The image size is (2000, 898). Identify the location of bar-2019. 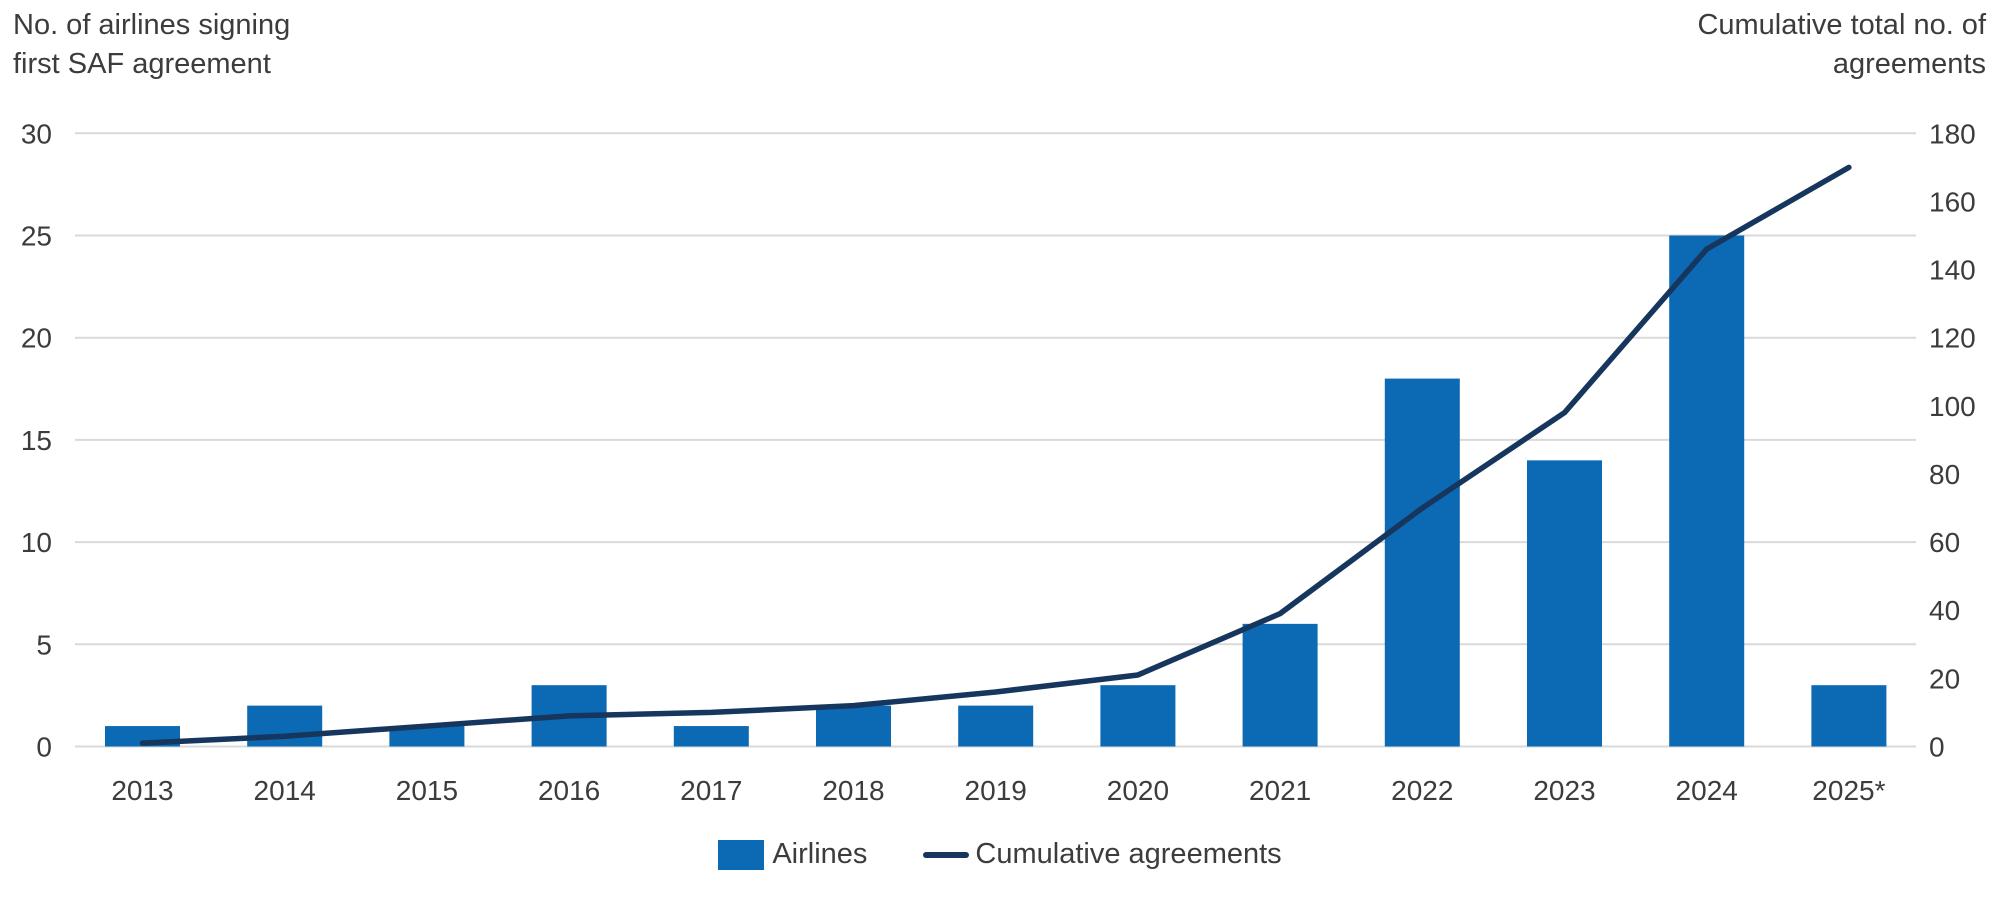
(996, 726).